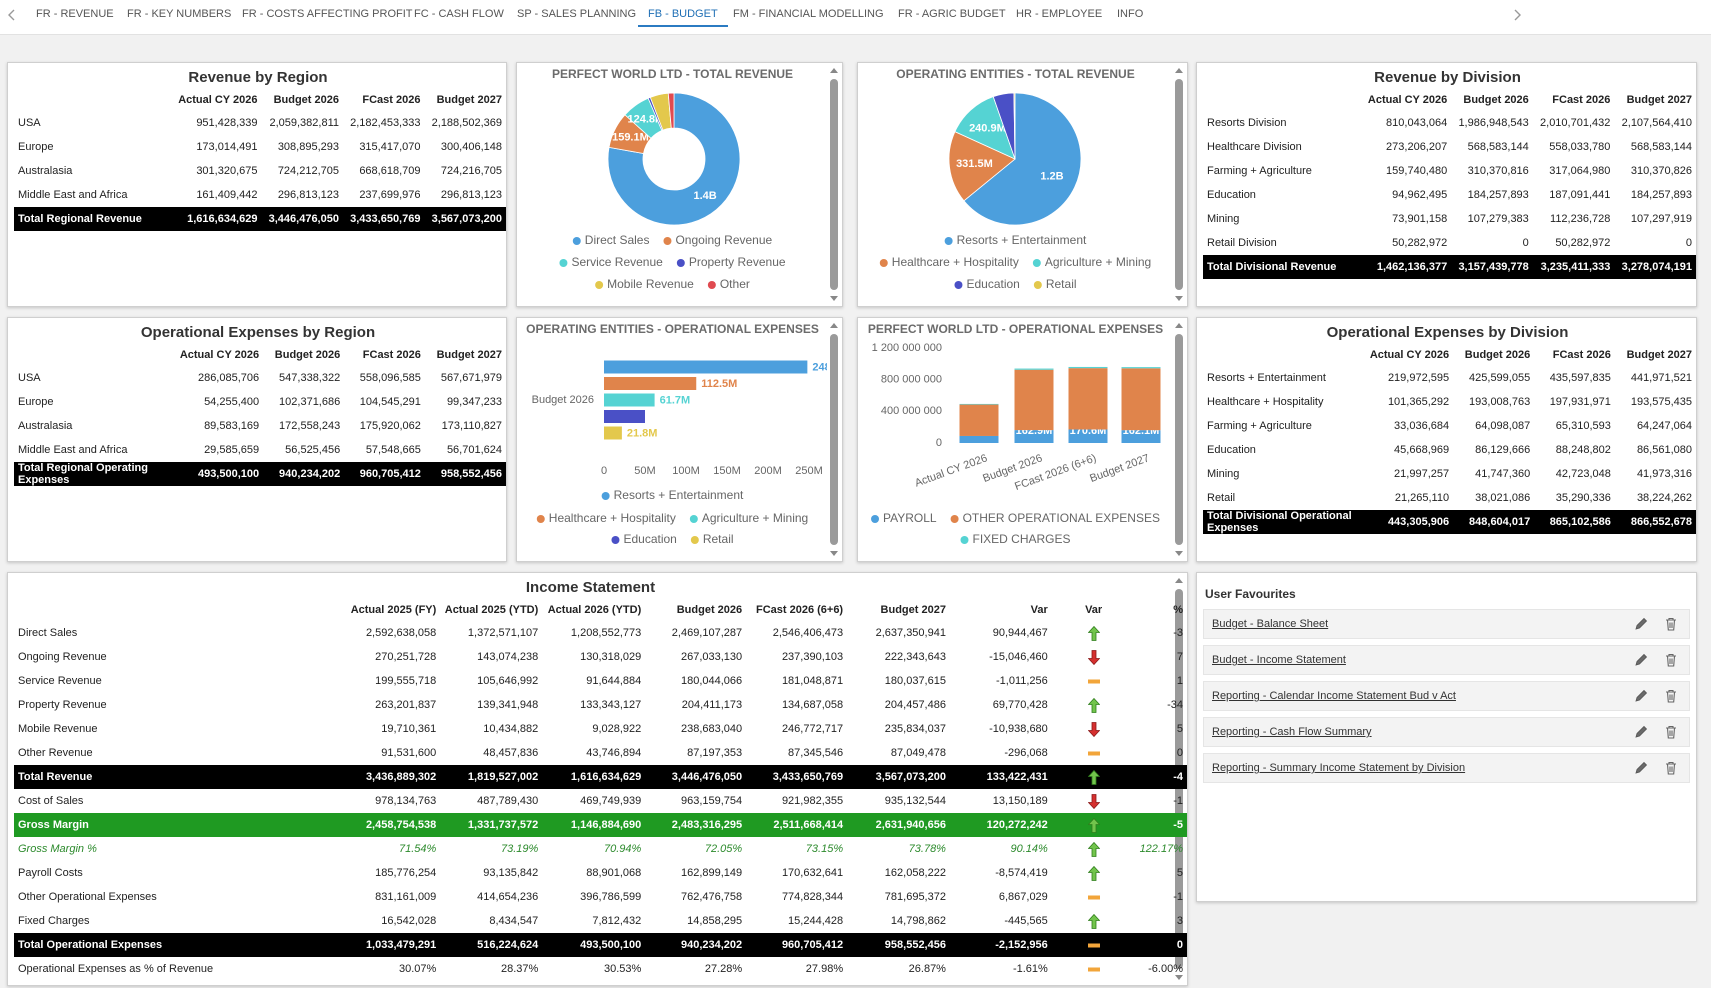  Describe the element at coordinates (1059, 14) in the screenshot. I see `tab: HR - EMPLOYEE` at that location.